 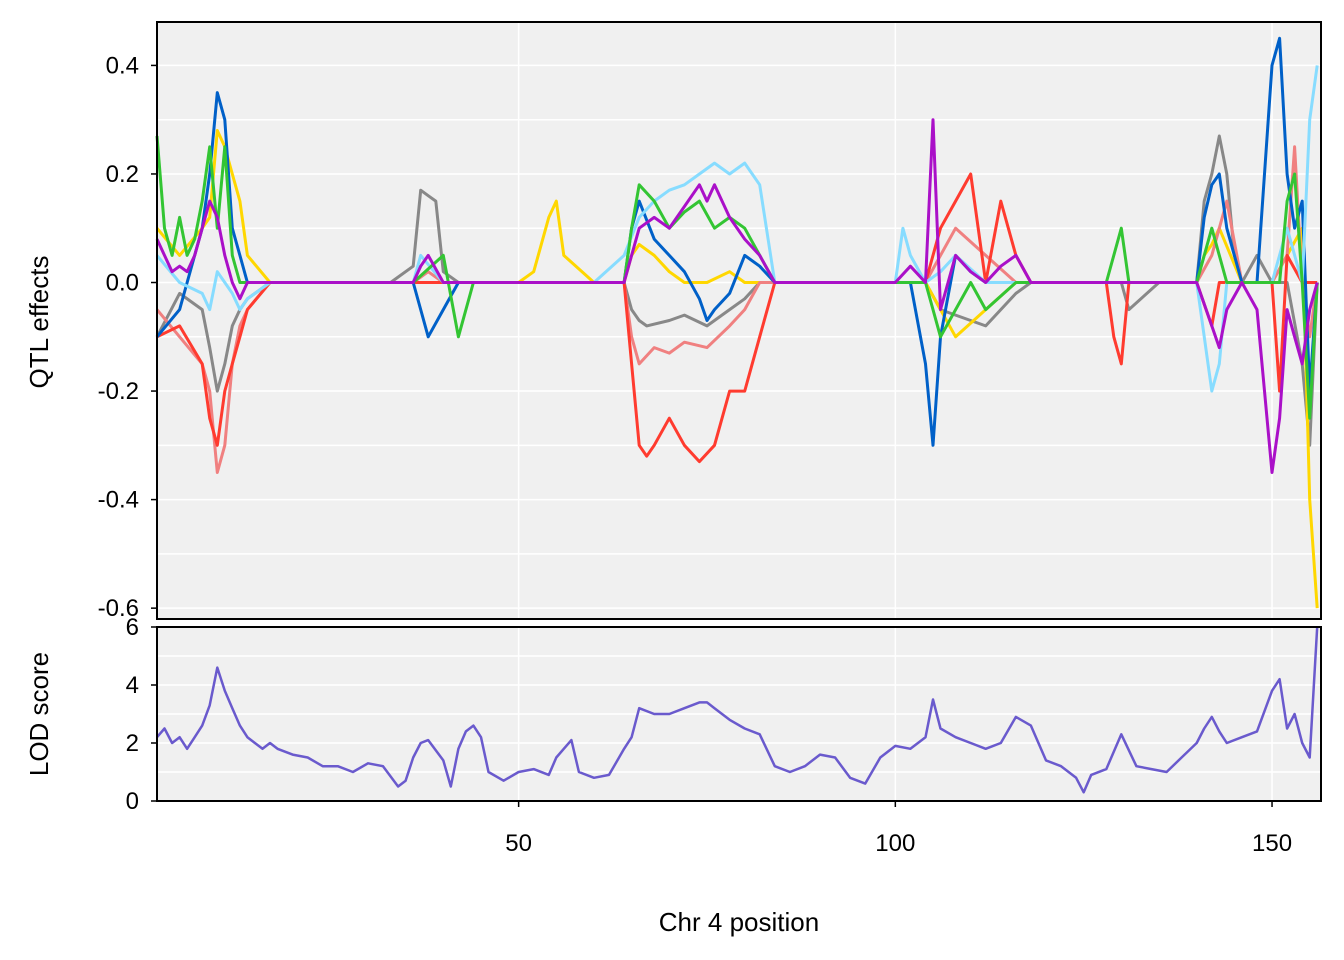 I want to click on lod-x-ticks: 50 100 150, so click(x=898, y=829).